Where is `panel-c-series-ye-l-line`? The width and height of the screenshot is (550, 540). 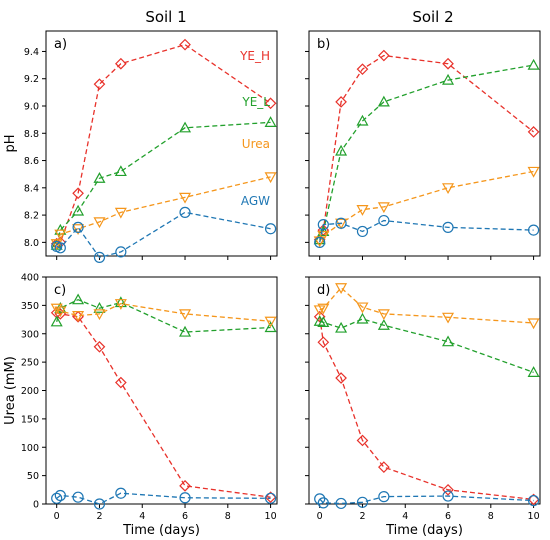 panel-c-series-ye-l-line is located at coordinates (163, 315).